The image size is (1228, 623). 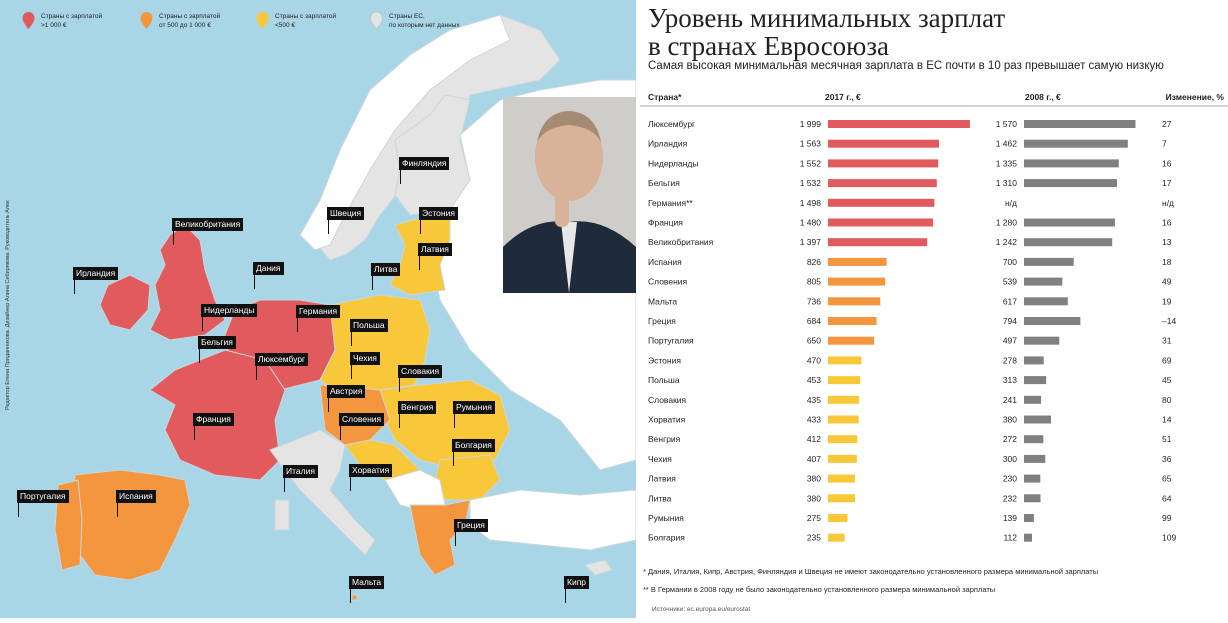 What do you see at coordinates (1010, 479) in the screenshot?
I see `row-value-2008: 230` at bounding box center [1010, 479].